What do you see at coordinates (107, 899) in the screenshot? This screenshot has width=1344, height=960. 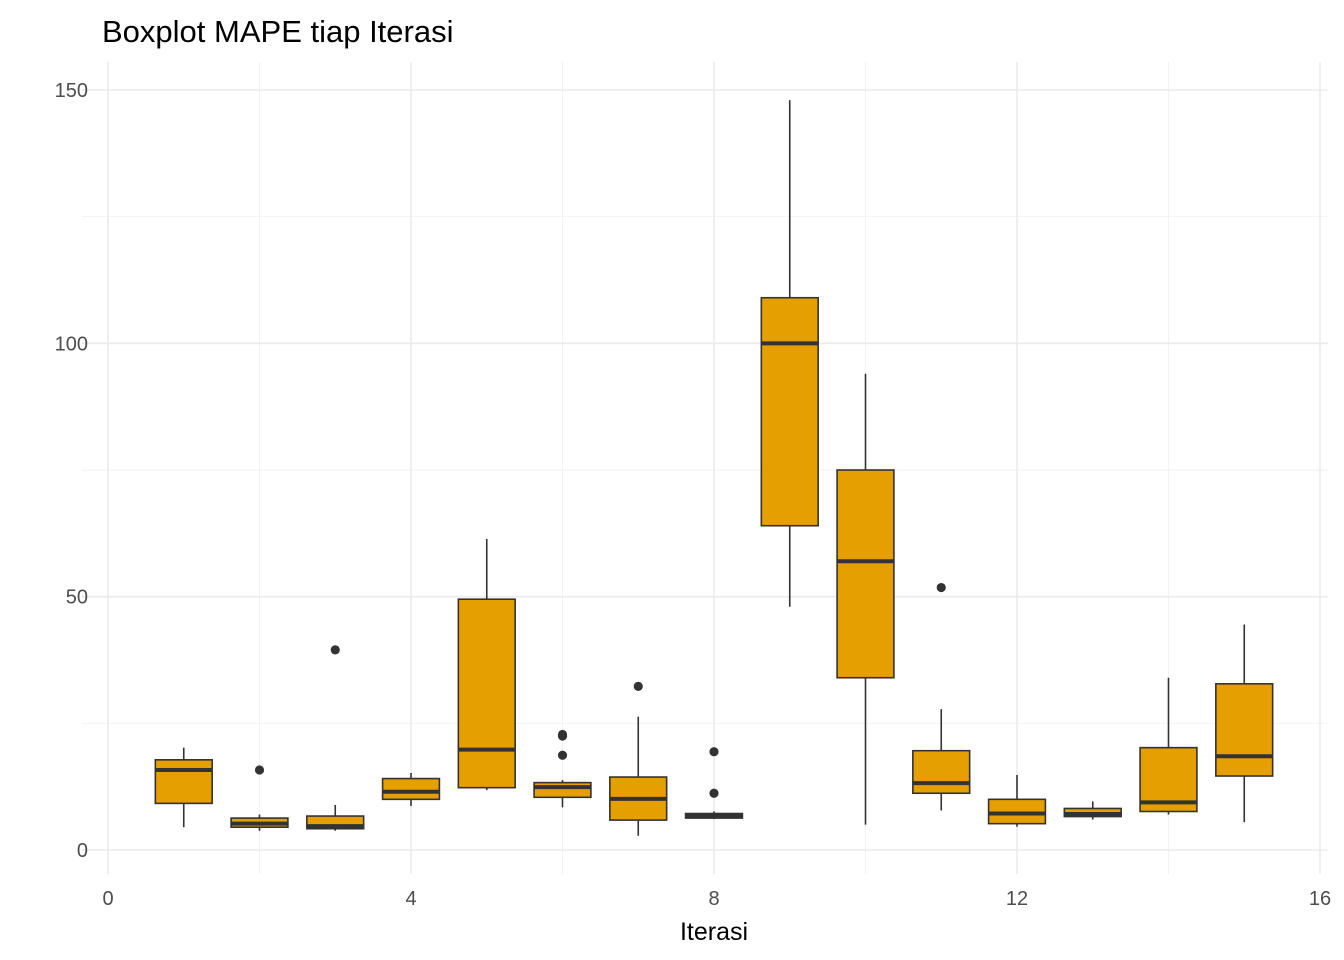 I see `x-tick-label: 0` at bounding box center [107, 899].